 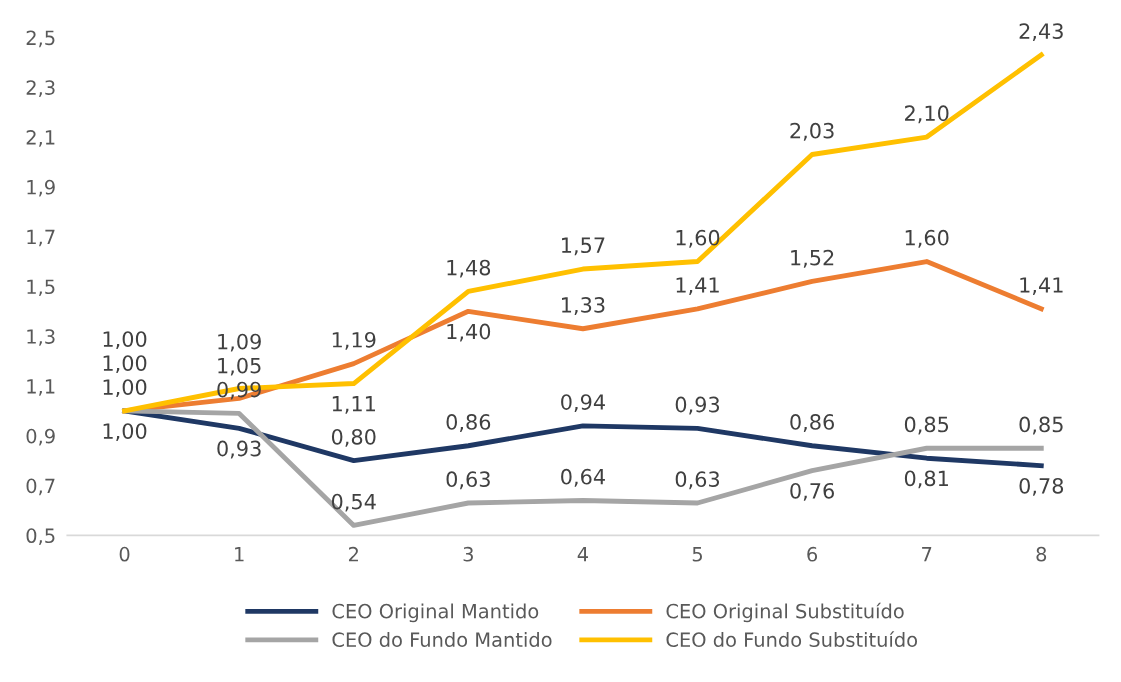 I want to click on data-label: 1,57, so click(x=583, y=246).